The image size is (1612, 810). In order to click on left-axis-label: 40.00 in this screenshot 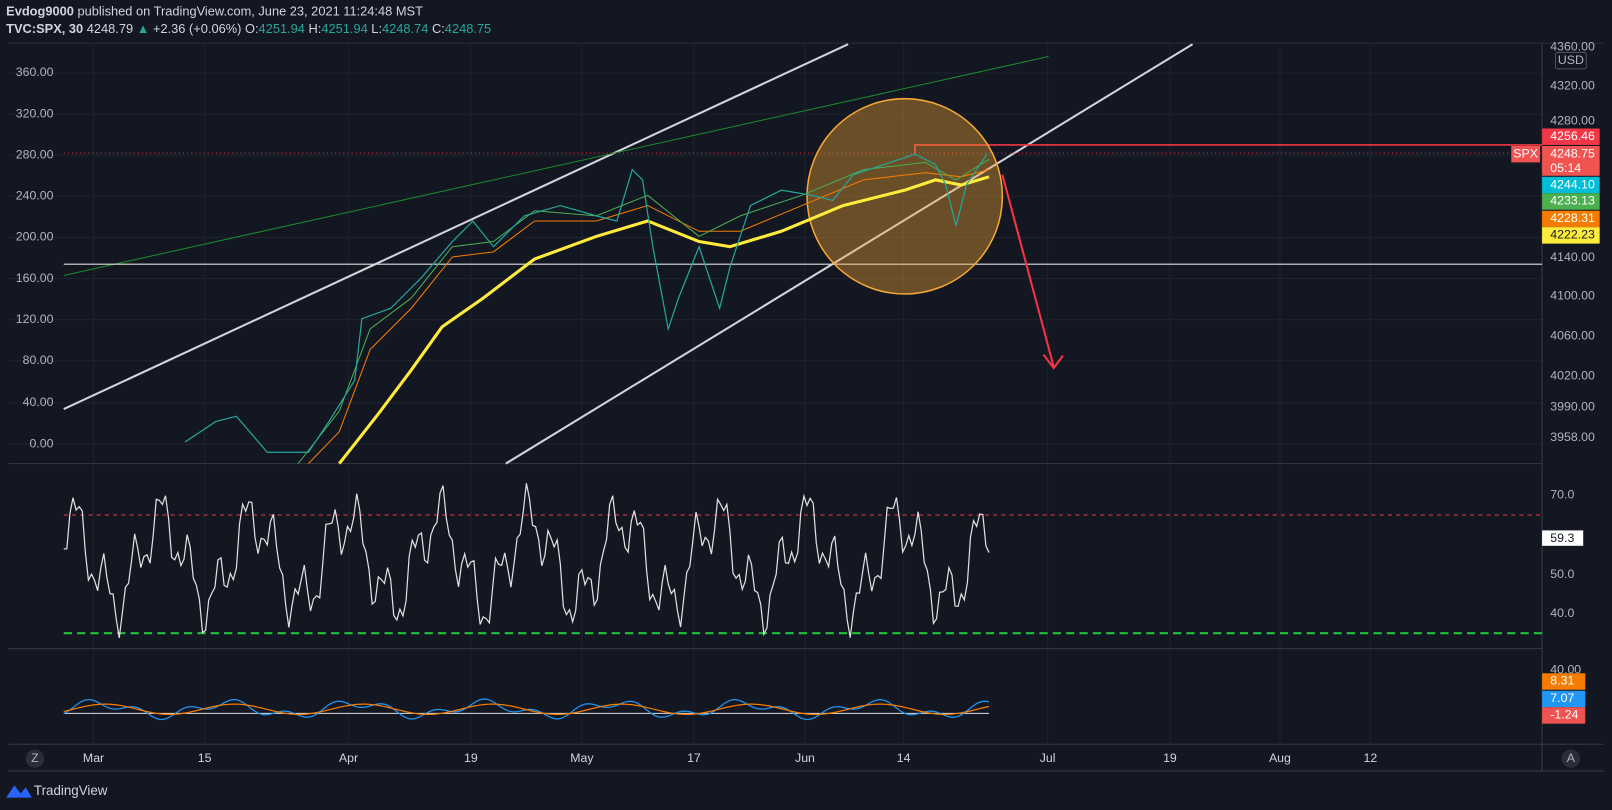, I will do `click(38, 402)`.